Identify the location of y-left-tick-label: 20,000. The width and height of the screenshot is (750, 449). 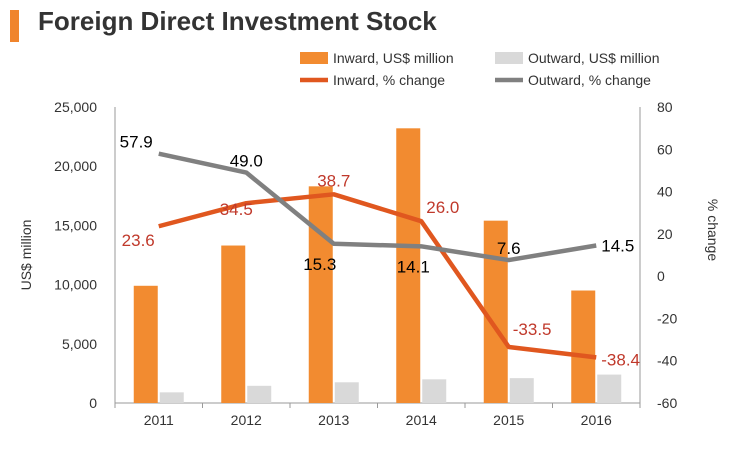
(75, 166).